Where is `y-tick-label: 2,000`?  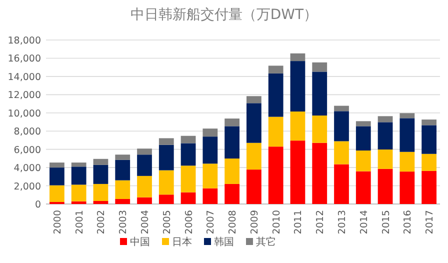 y-tick-label: 2,000 is located at coordinates (27, 186).